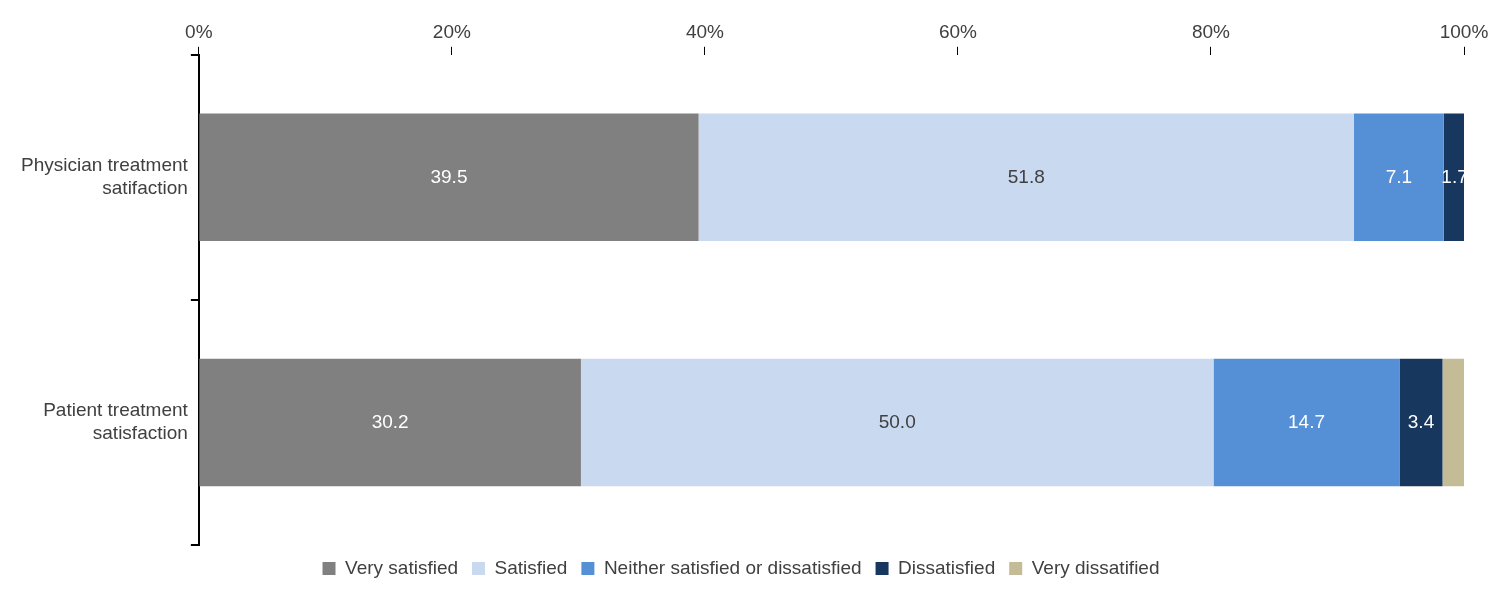 The image size is (1512, 605). Describe the element at coordinates (116, 421) in the screenshot. I see `y-tick-label: Patient treatment satisfaction` at that location.